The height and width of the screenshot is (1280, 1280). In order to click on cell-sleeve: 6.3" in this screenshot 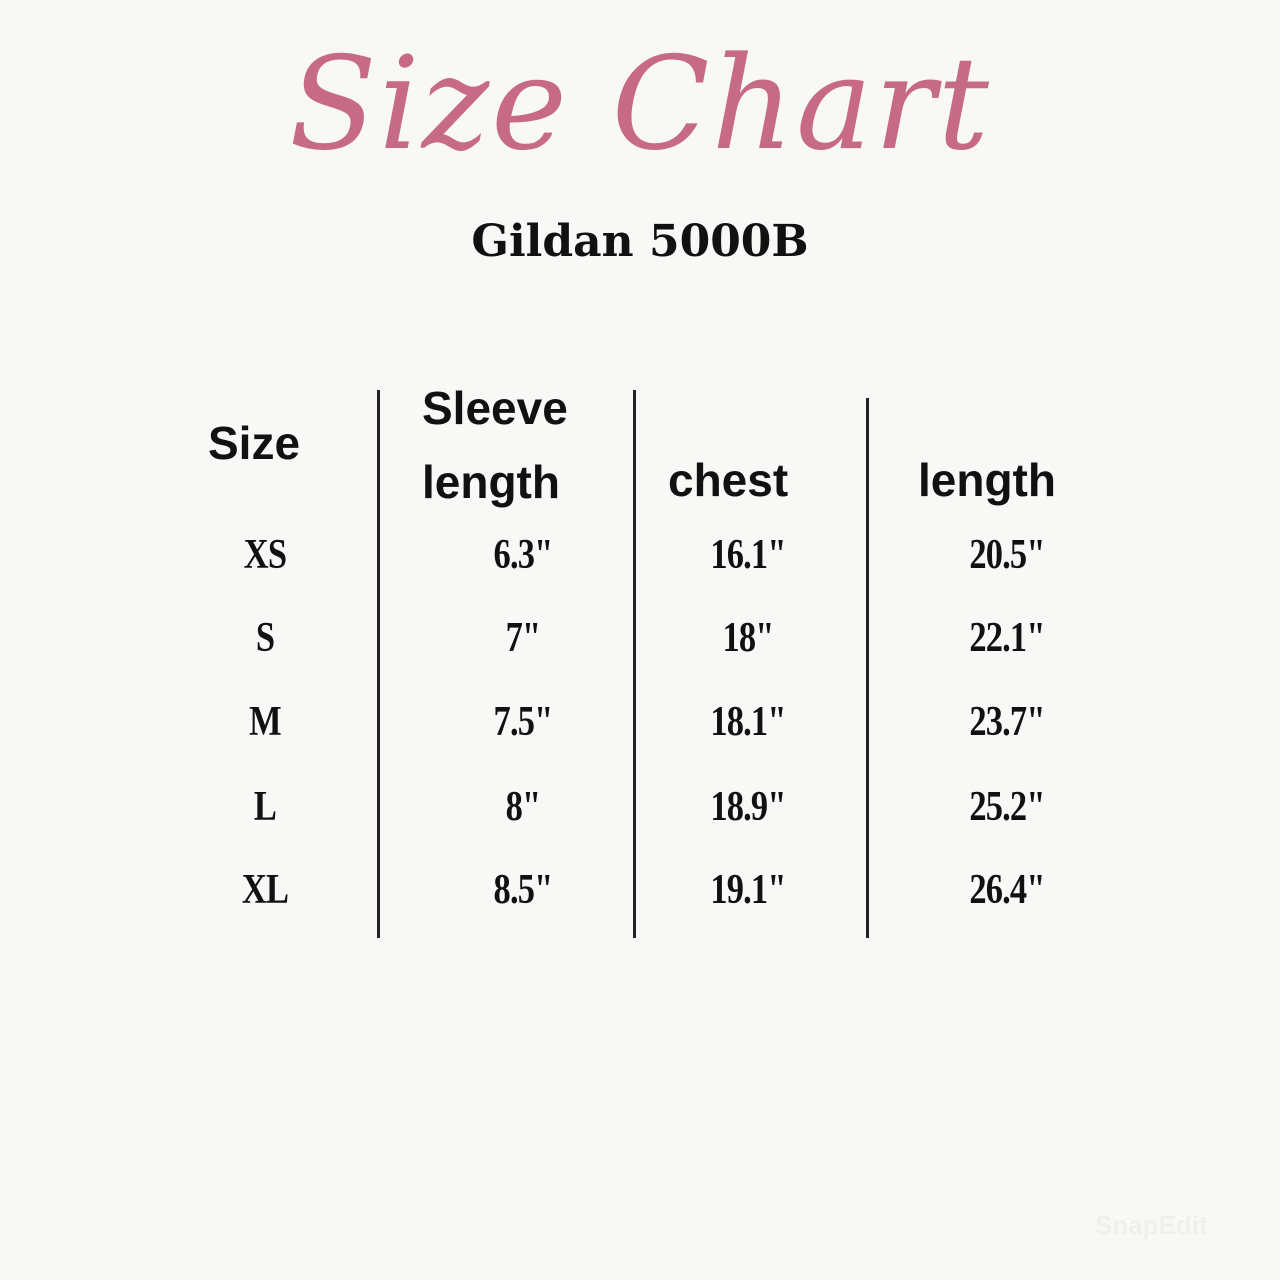, I will do `click(523, 555)`.